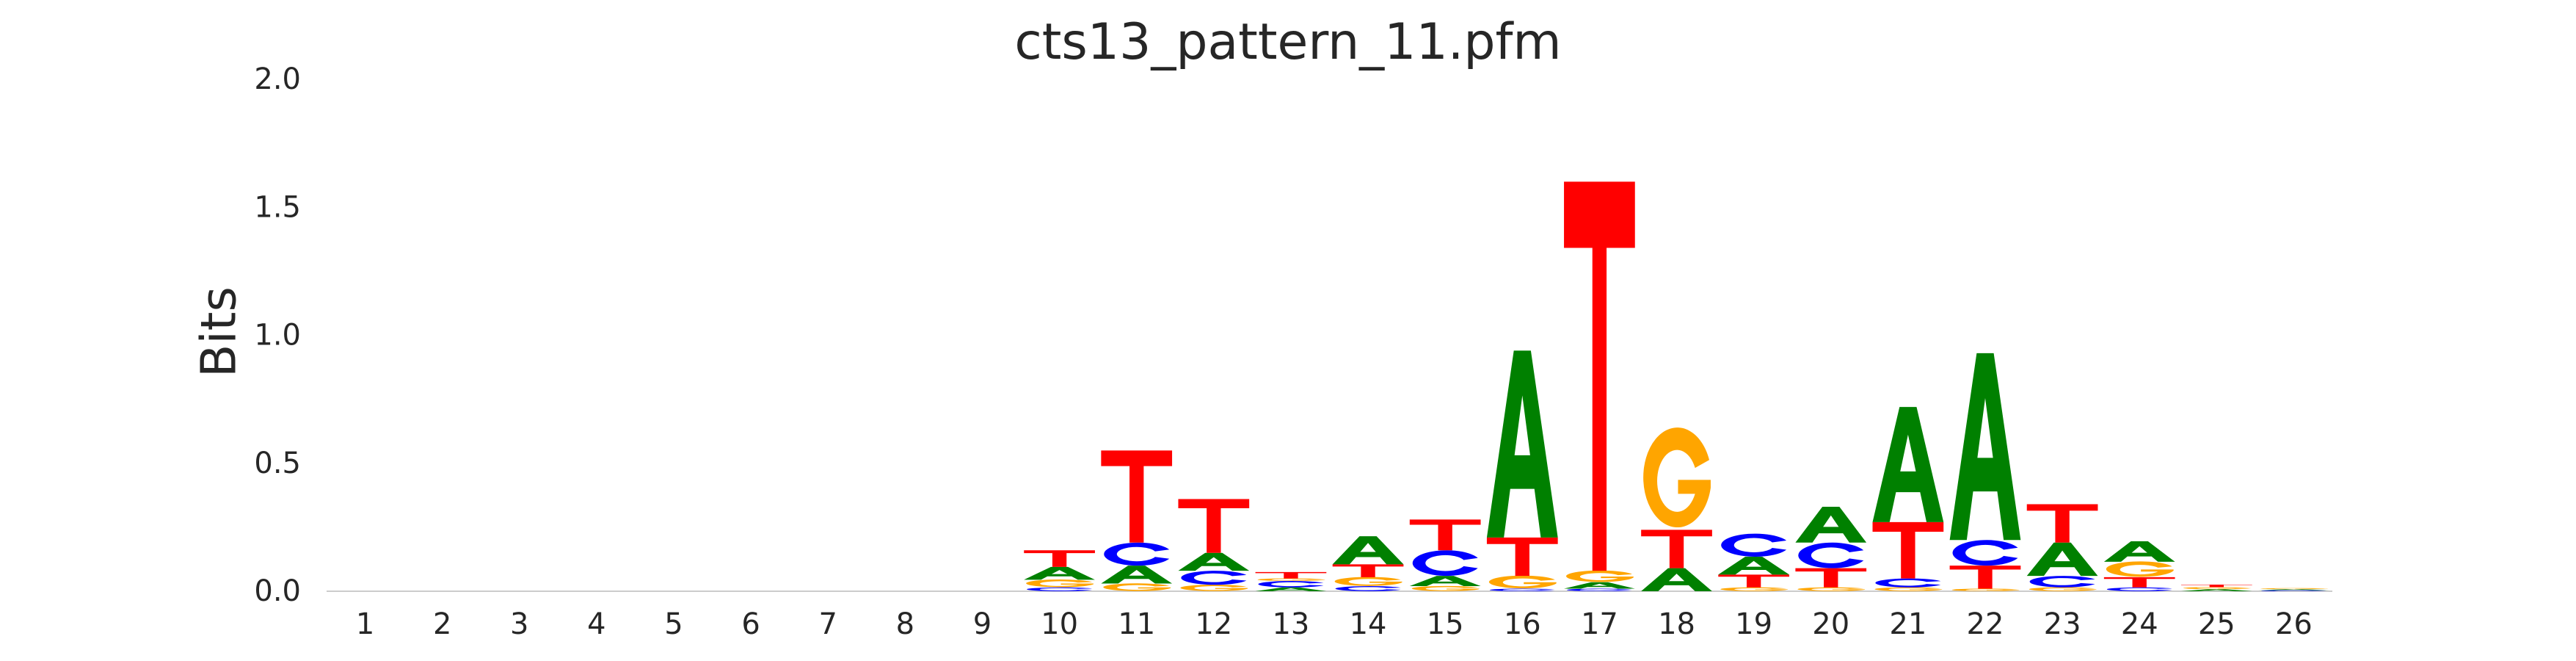 The height and width of the screenshot is (661, 2576). What do you see at coordinates (277, 336) in the screenshot?
I see `y-tick-label: 1.0` at bounding box center [277, 336].